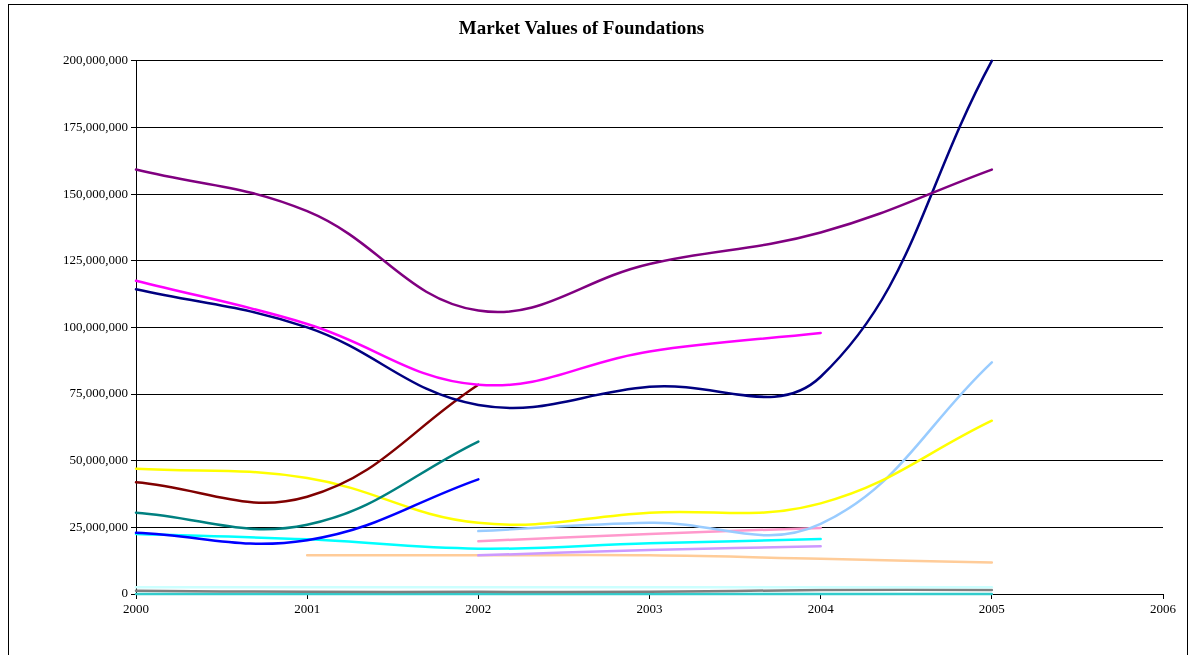 This screenshot has width=1194, height=655. Describe the element at coordinates (581, 28) in the screenshot. I see `chart-title: Market Values of Foundations` at that location.